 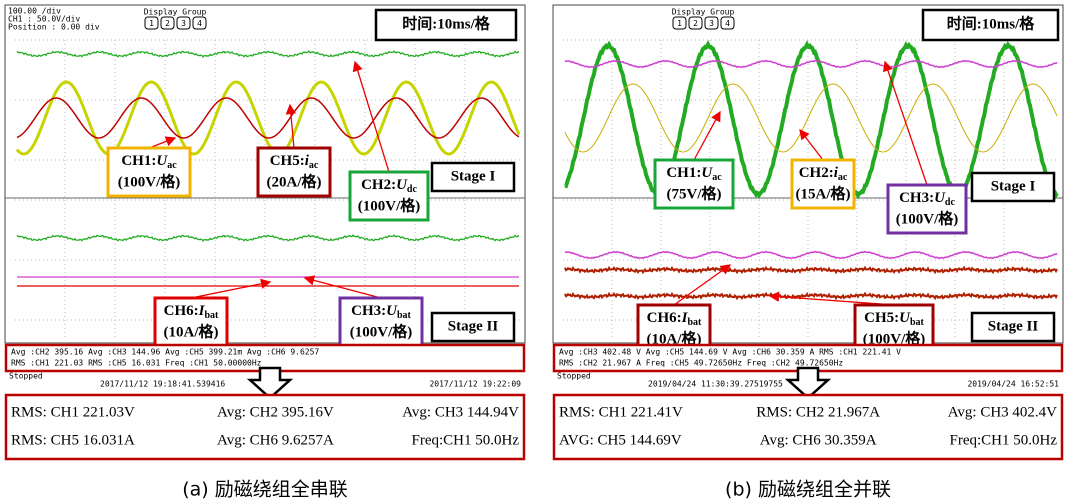 I want to click on variable: I, so click(x=685, y=318).